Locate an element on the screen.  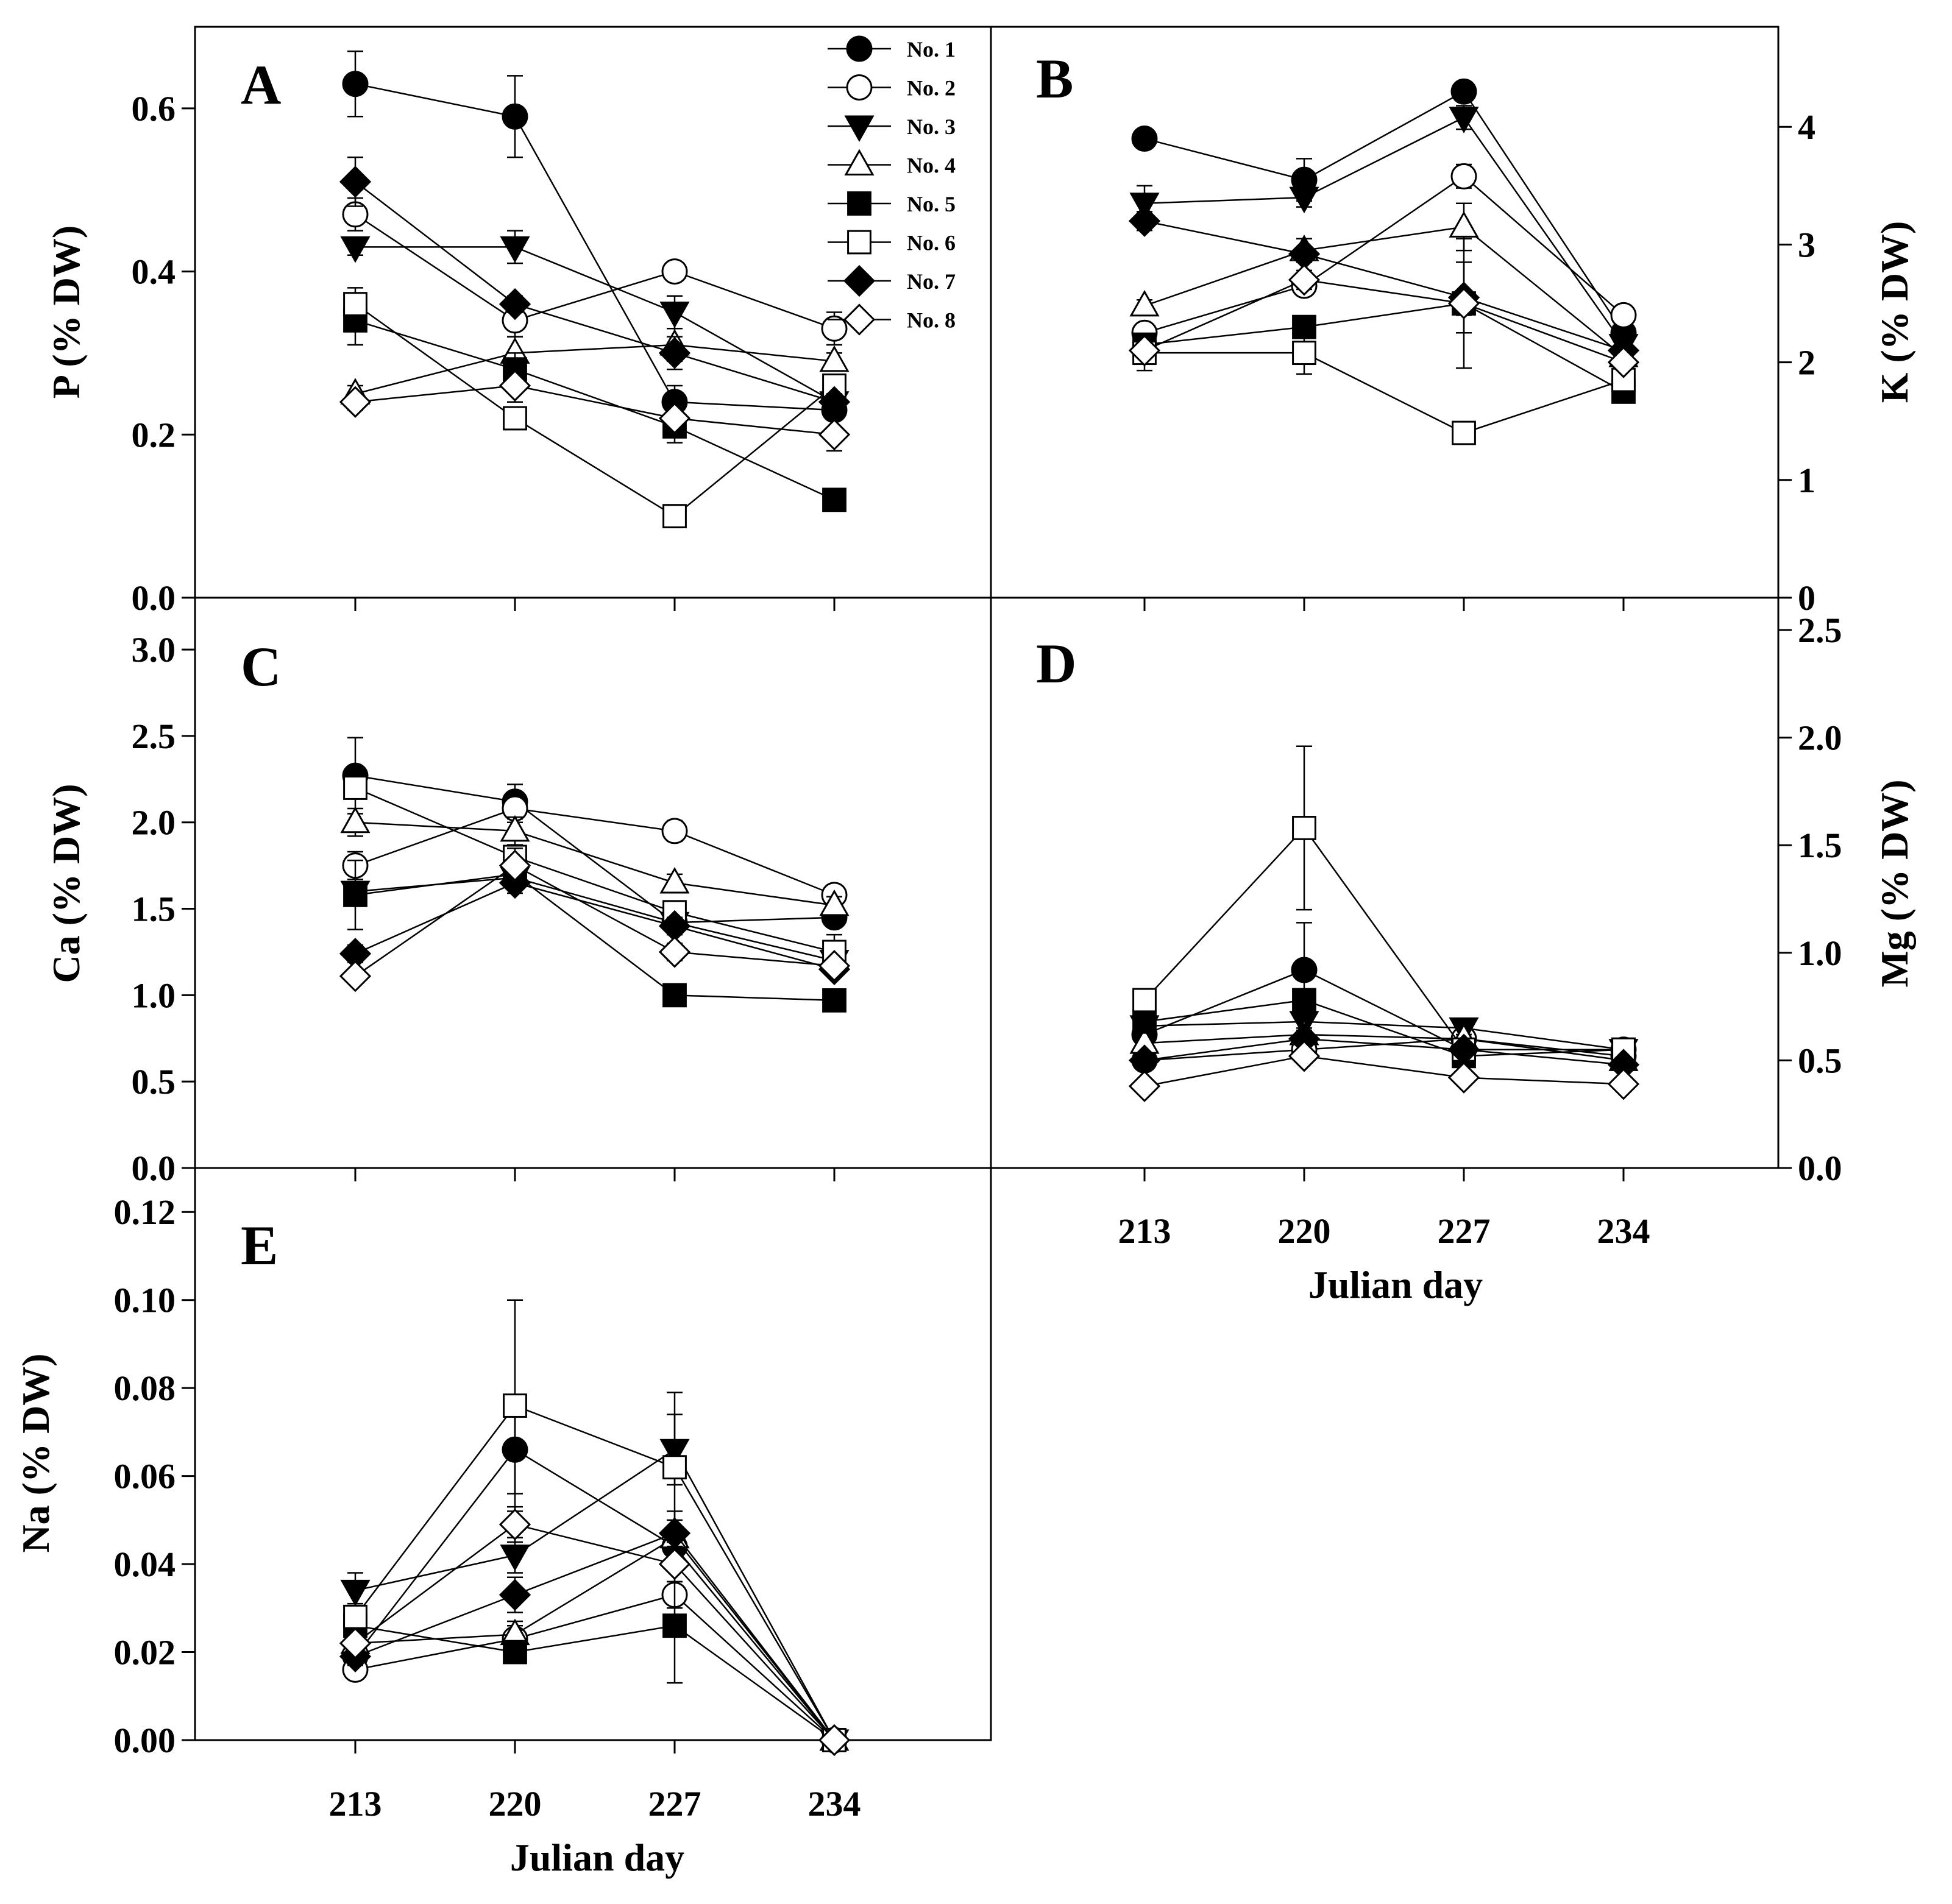
panel-c-ylabel: Ca (% DW) is located at coordinates (66, 883).